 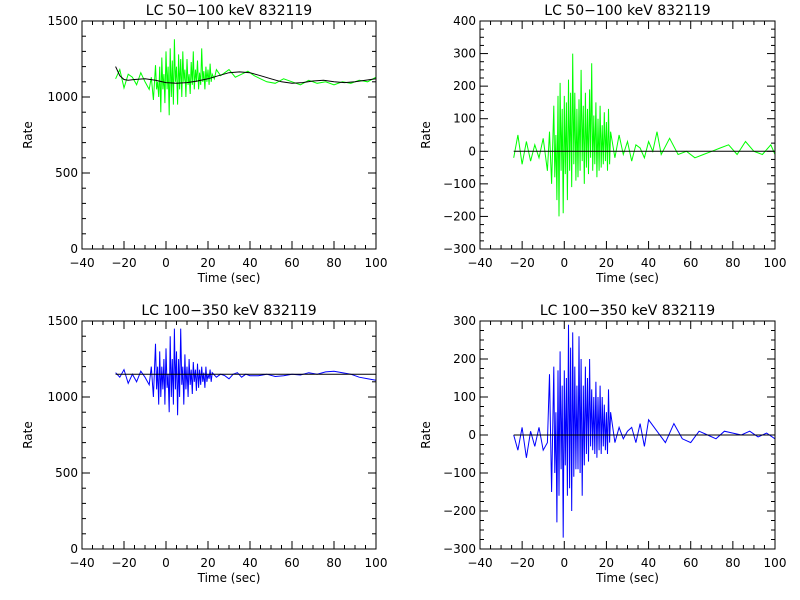 I want to click on y-tick-label: 400, so click(x=464, y=21).